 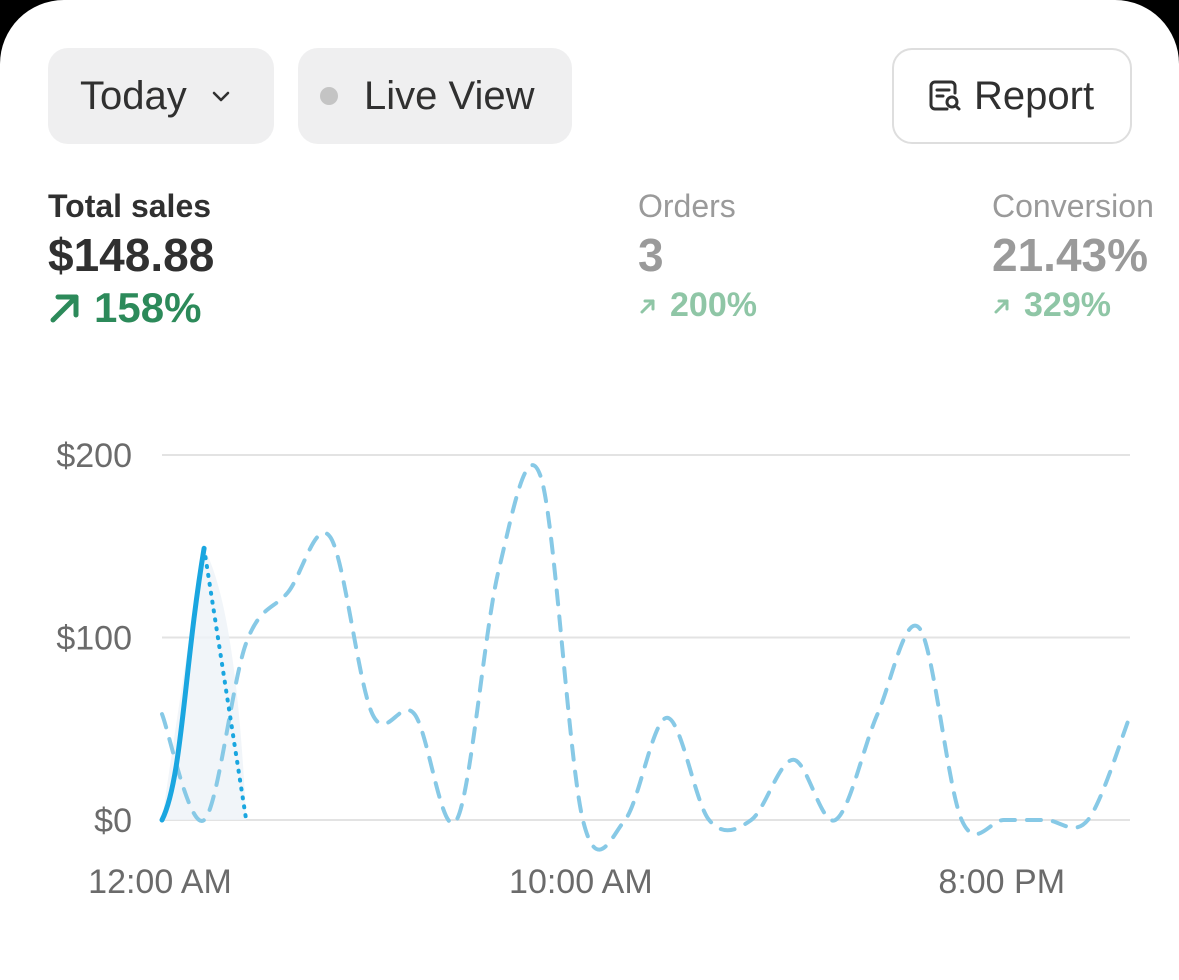 What do you see at coordinates (94, 456) in the screenshot?
I see `y-tick-label: $200` at bounding box center [94, 456].